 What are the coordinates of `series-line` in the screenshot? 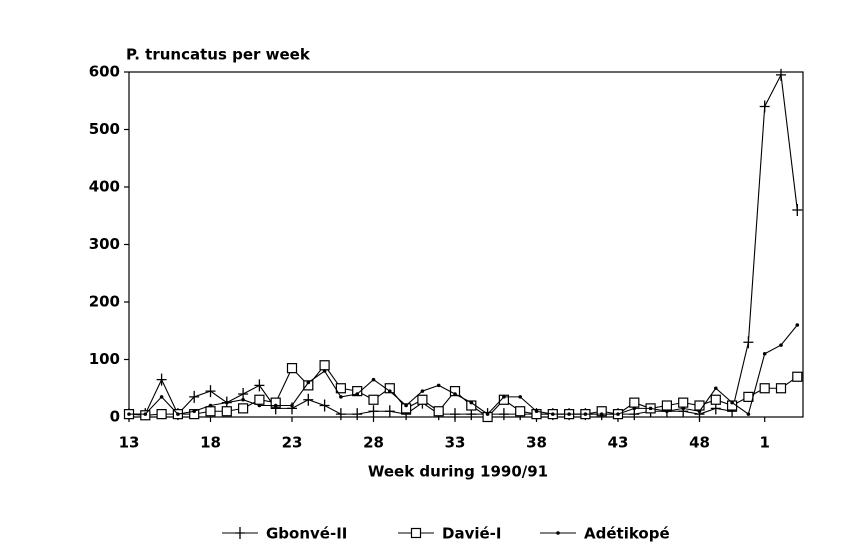 It's located at (463, 370).